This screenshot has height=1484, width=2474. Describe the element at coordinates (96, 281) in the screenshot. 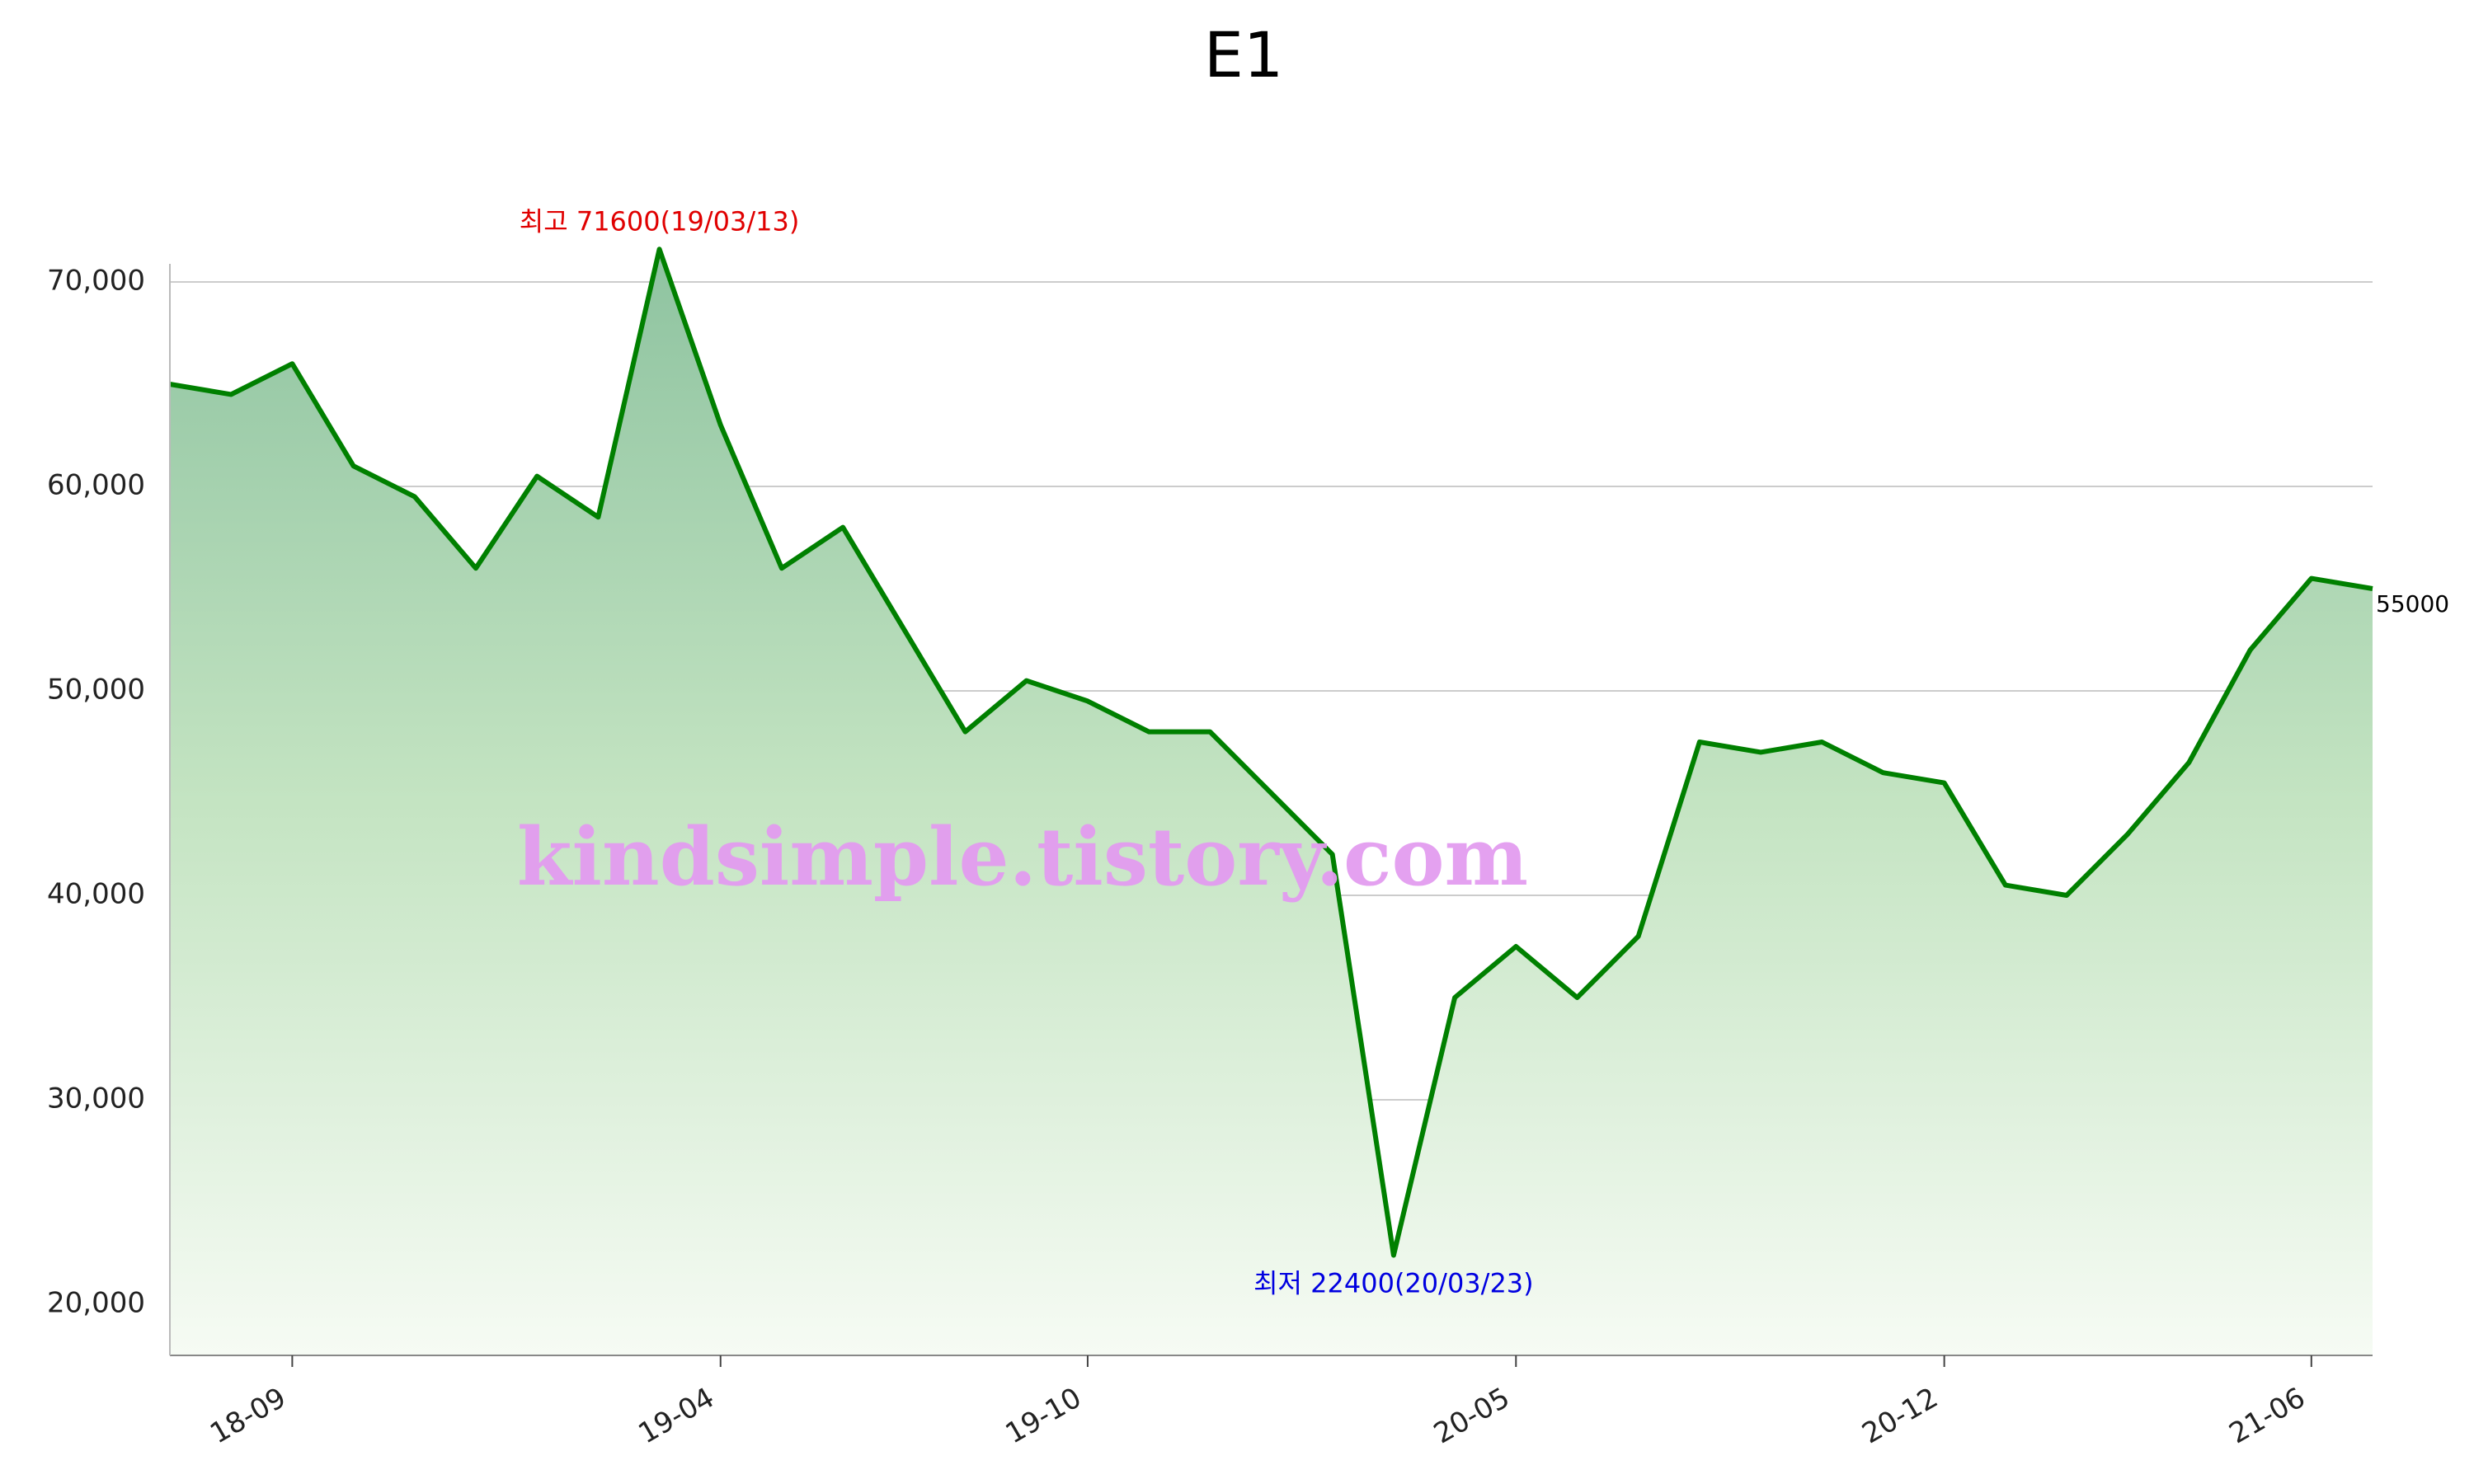

I see `y-tick-label: 70,000` at that location.